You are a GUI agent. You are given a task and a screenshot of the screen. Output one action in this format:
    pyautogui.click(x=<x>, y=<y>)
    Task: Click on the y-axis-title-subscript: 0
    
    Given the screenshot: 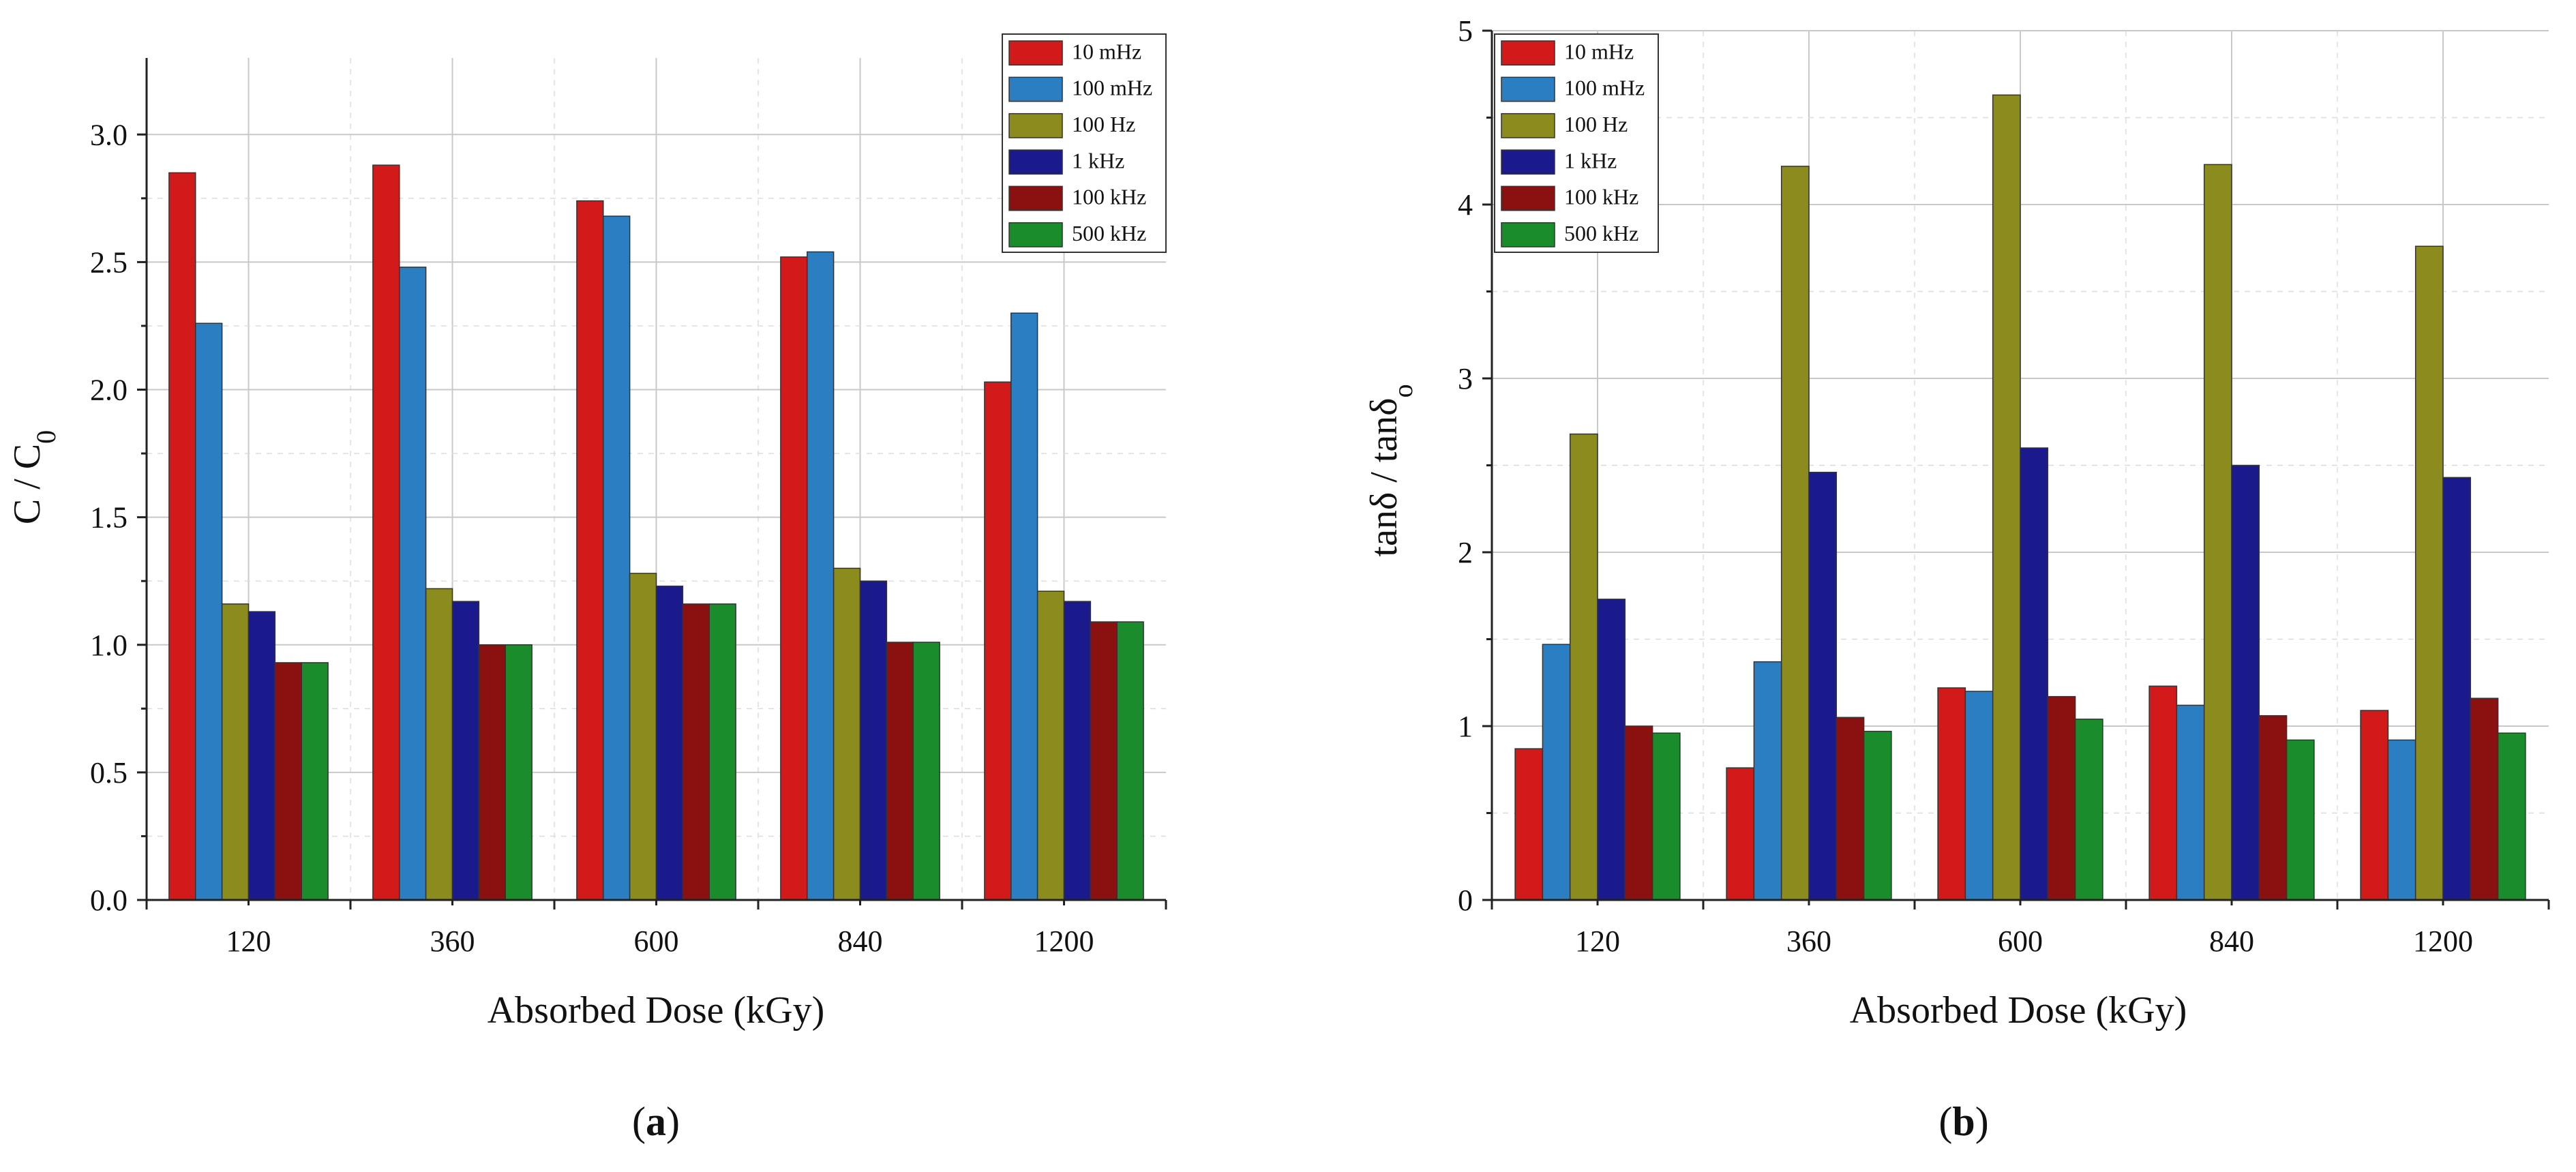 What is the action you would take?
    pyautogui.click(x=46, y=437)
    